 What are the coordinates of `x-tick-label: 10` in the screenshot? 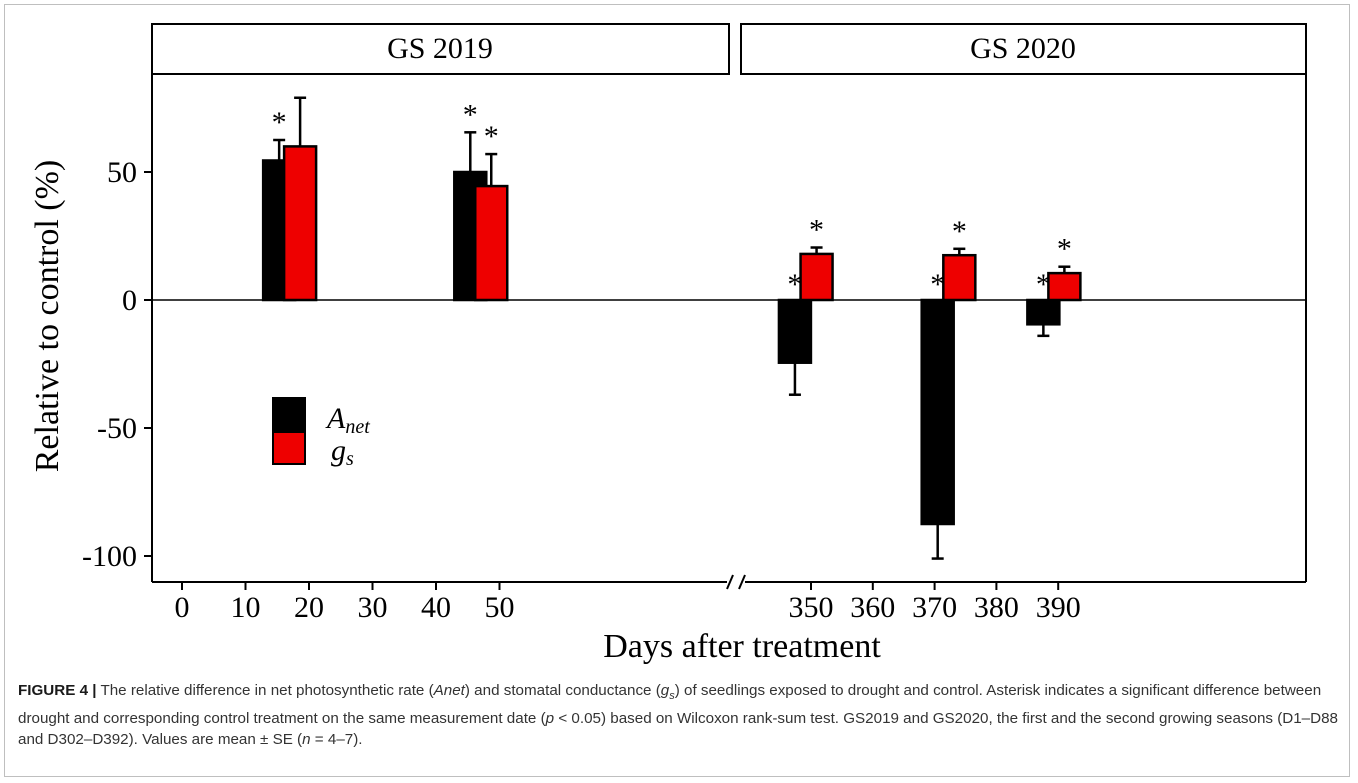 It's located at (246, 607).